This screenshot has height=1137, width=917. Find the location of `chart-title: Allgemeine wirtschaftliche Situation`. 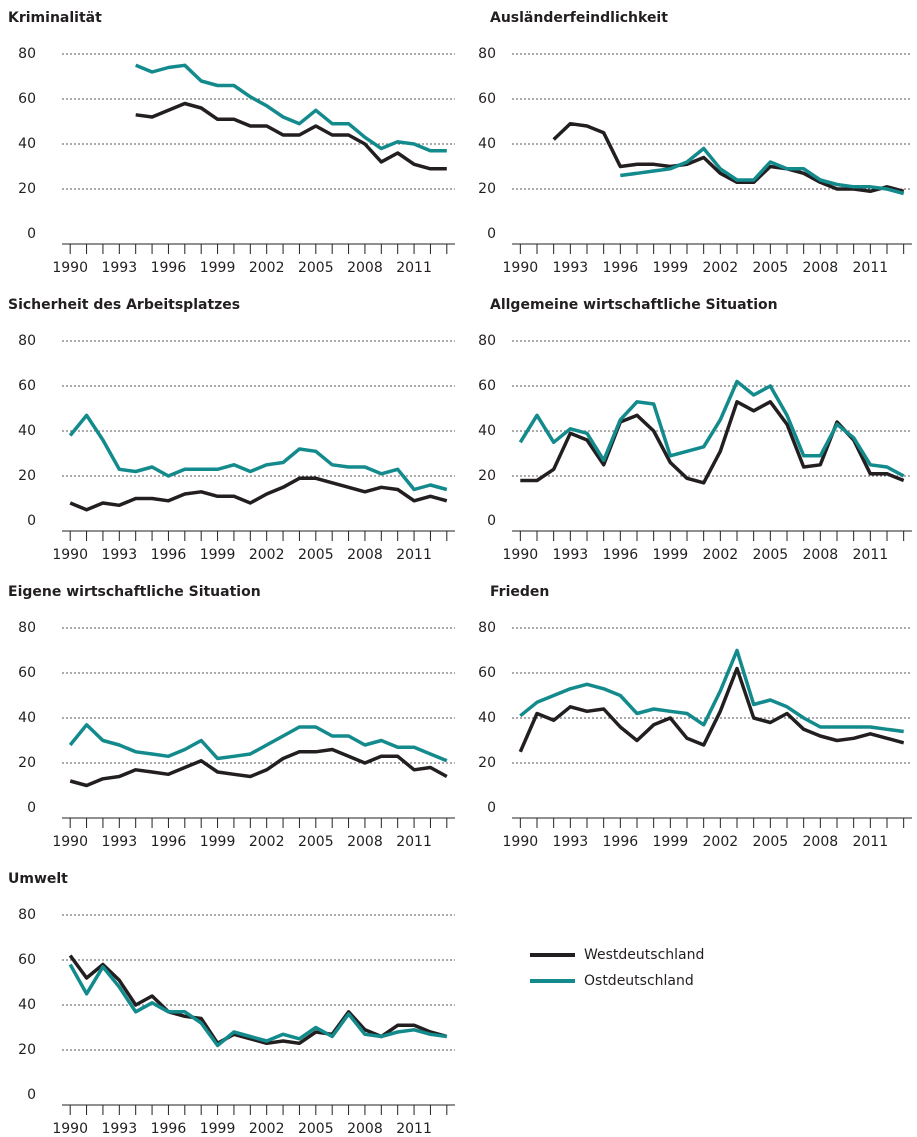

chart-title: Allgemeine wirtschaftliche Situation is located at coordinates (634, 305).